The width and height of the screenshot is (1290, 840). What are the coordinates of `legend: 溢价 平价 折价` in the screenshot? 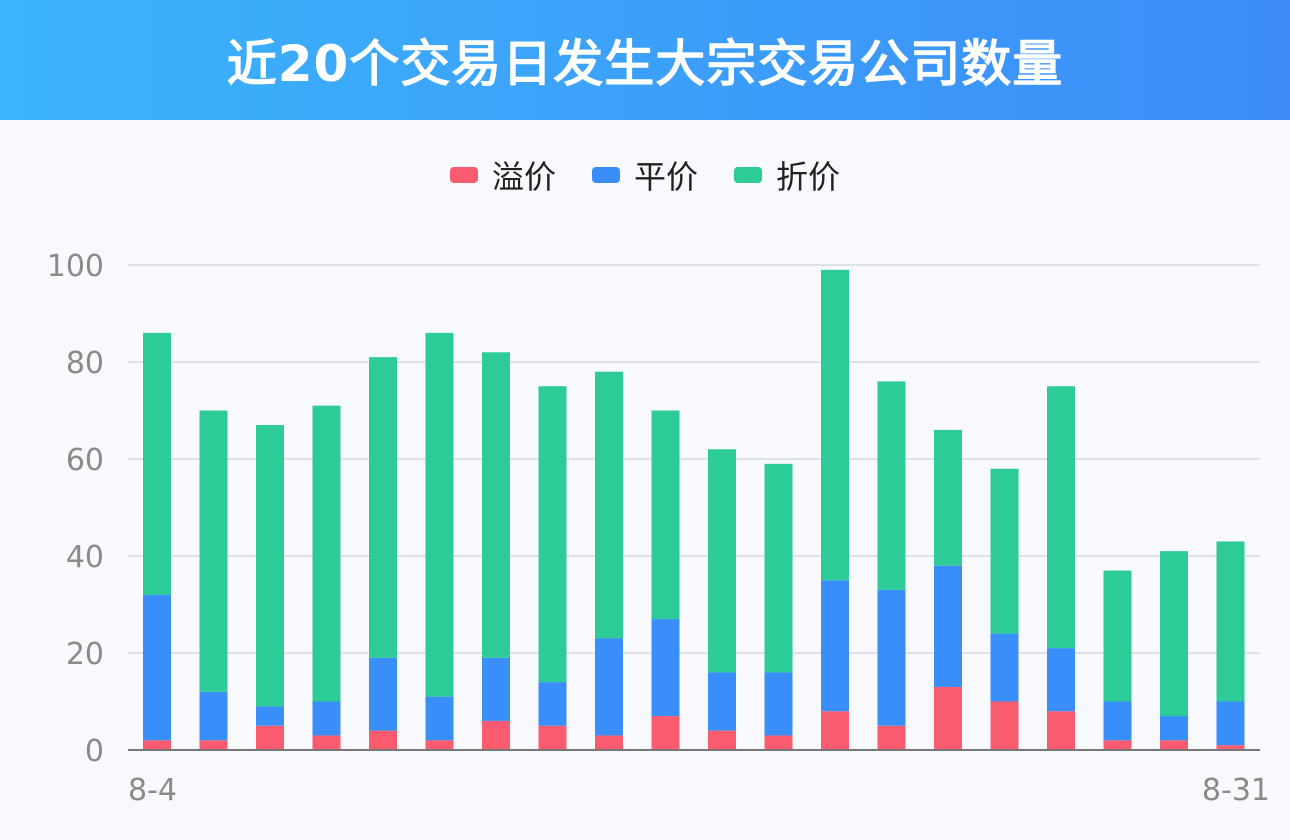 It's located at (645, 175).